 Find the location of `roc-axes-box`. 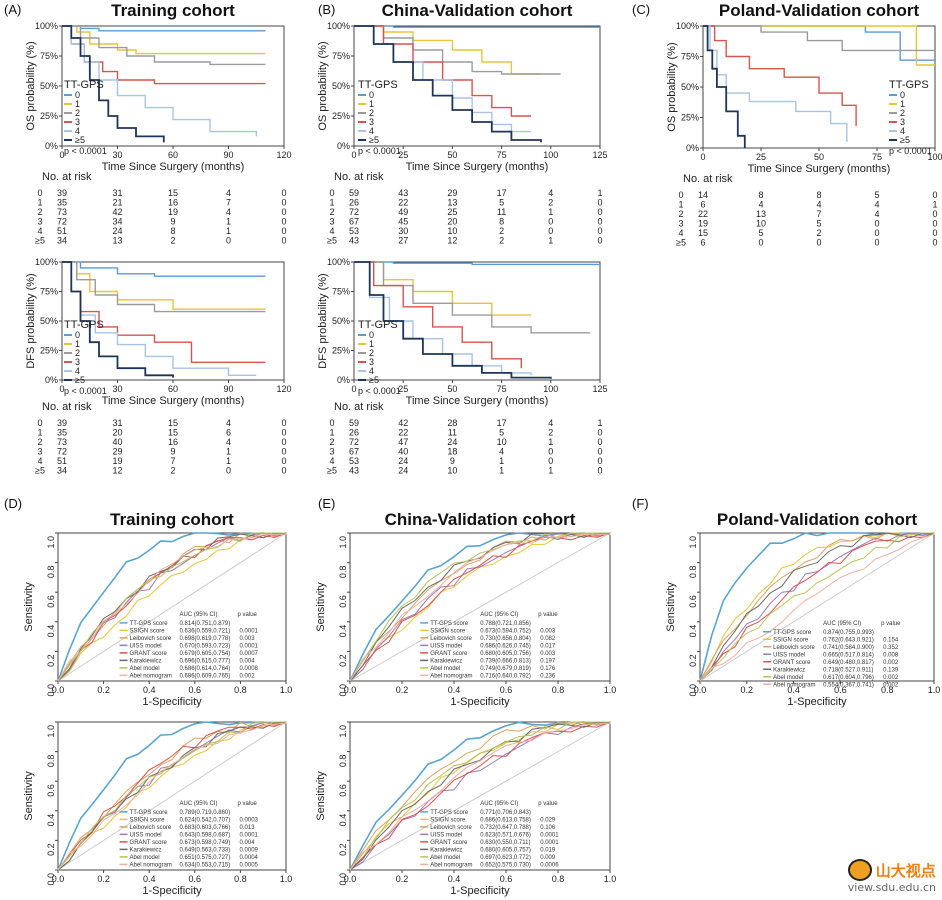

roc-axes-box is located at coordinates (817, 607).